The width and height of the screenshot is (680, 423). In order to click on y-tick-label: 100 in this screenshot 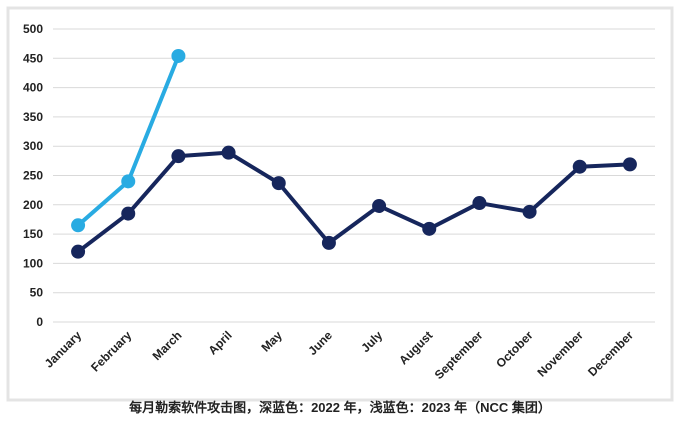, I will do `click(33, 263)`.